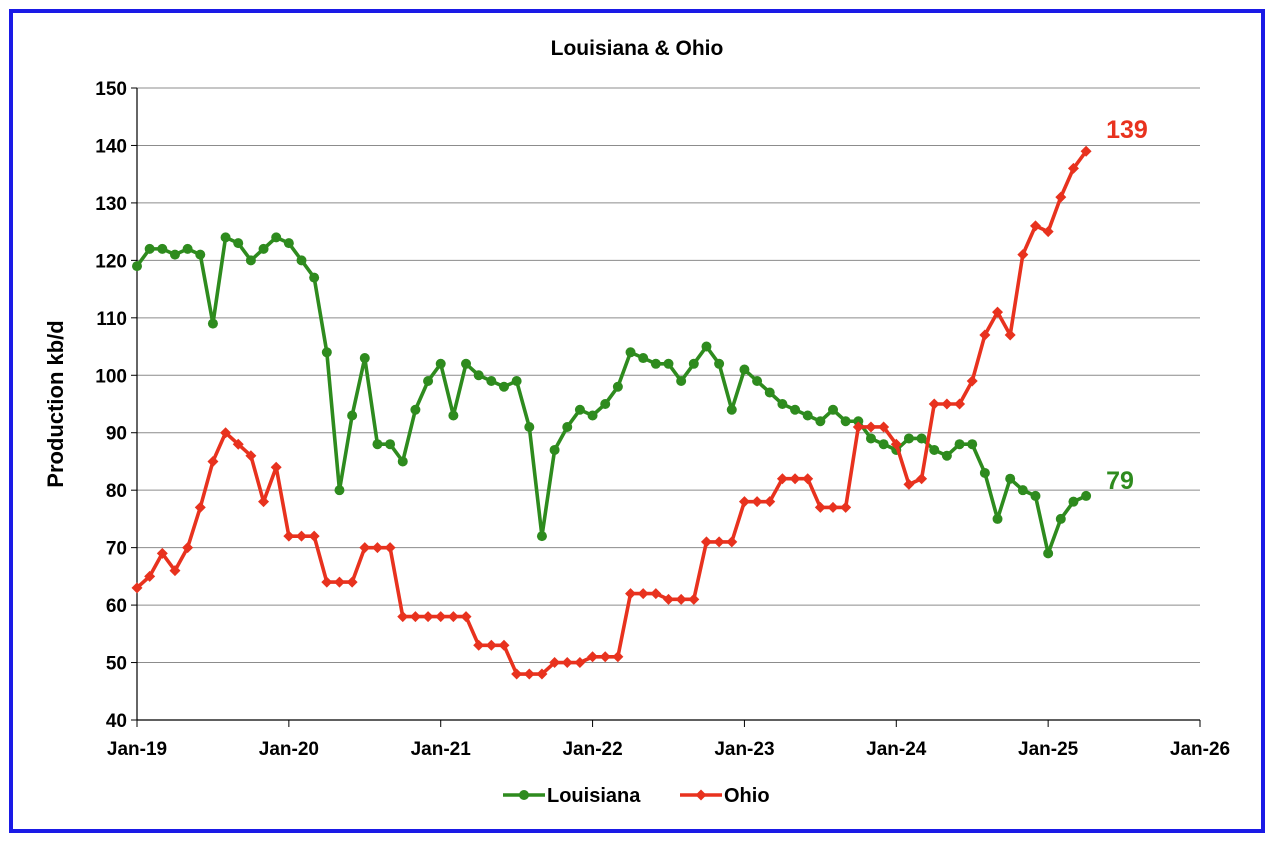 The height and width of the screenshot is (842, 1274). I want to click on legend-marker, so click(701, 795).